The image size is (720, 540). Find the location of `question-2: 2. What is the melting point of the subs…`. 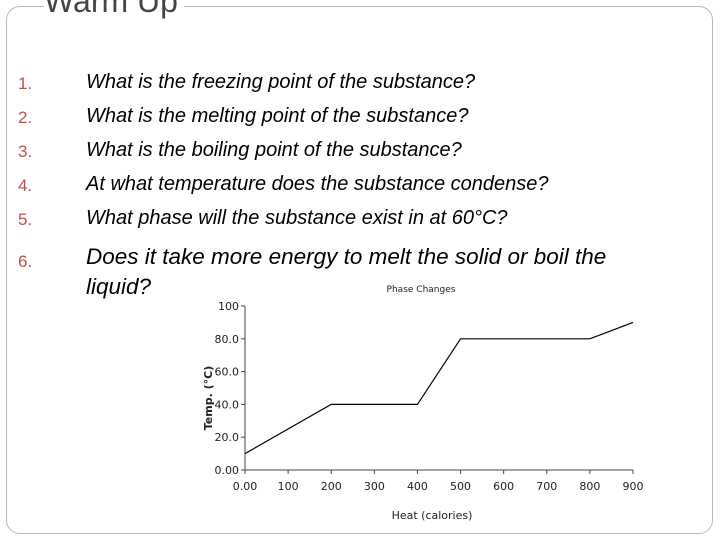

question-2: 2. What is the melting point of the subs… is located at coordinates (338, 116).